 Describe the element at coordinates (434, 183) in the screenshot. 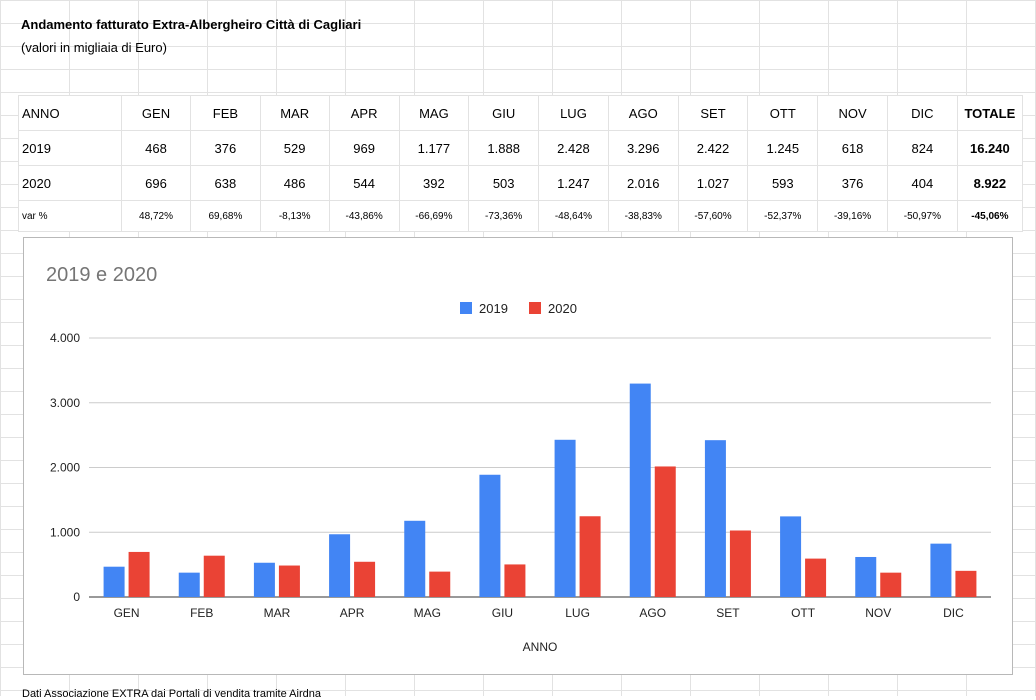

I see `table-cell: 392` at that location.